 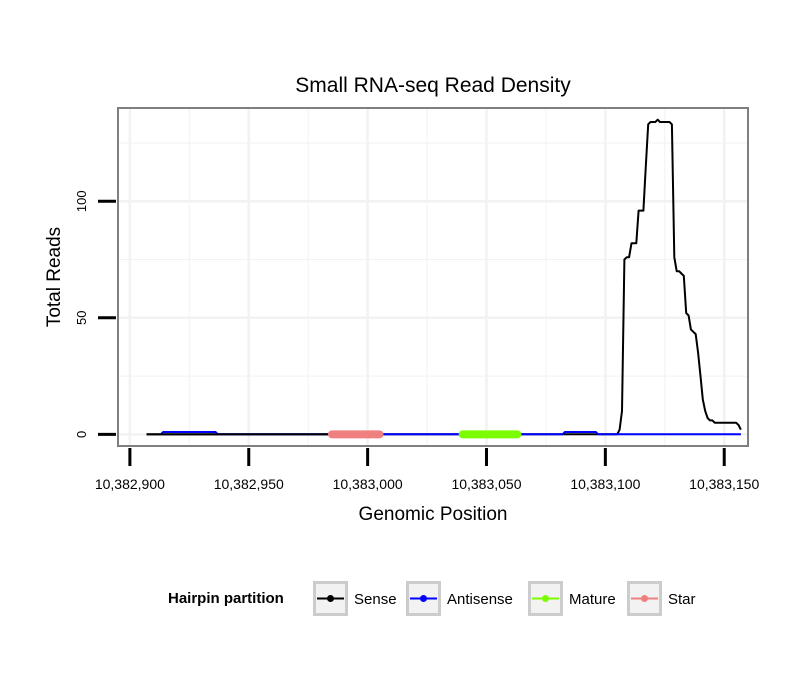 I want to click on series-line-antisense, so click(x=450, y=433).